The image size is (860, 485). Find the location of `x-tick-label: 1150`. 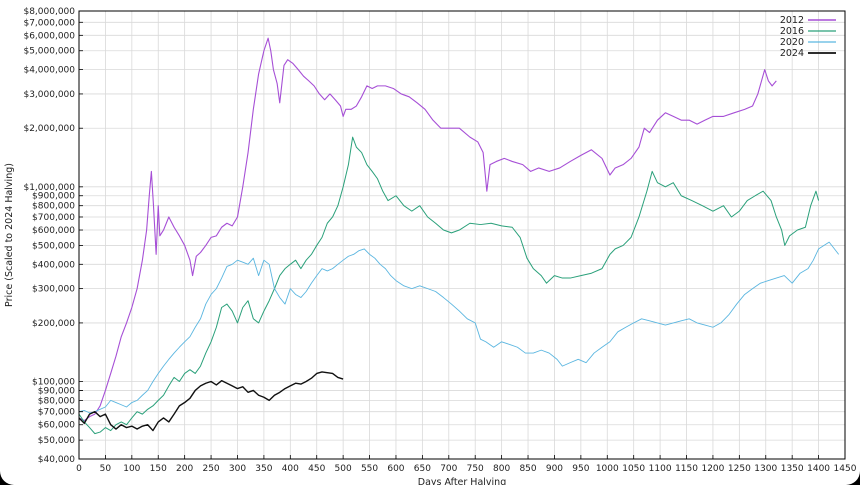

x-tick-label: 1150 is located at coordinates (686, 469).